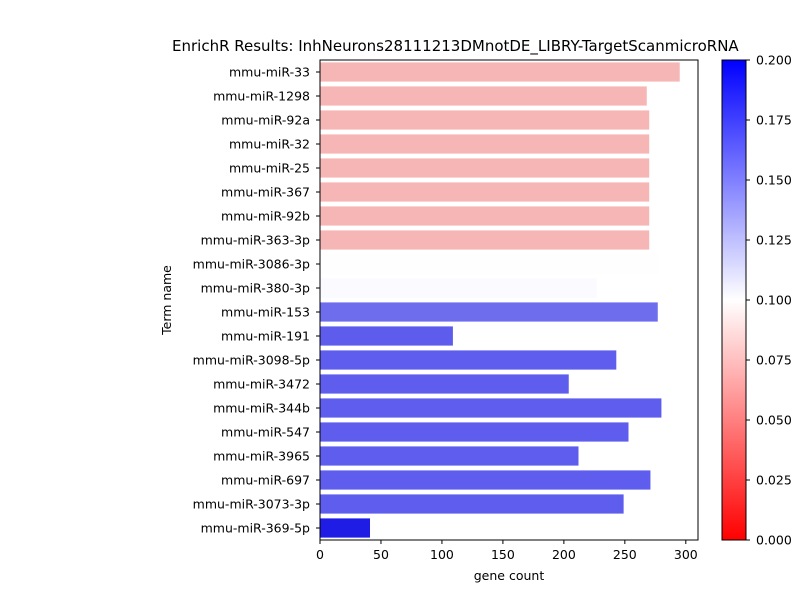 The image size is (800, 600). Describe the element at coordinates (774, 300) in the screenshot. I see `colorbar-tick-label: 0.100` at that location.